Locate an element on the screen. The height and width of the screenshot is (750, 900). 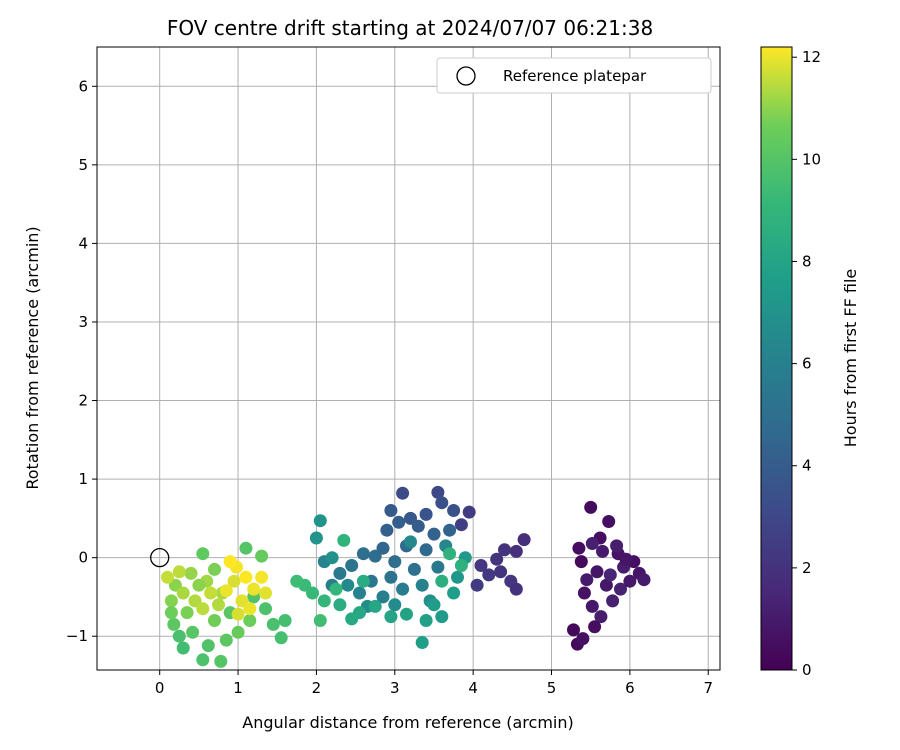
x-tick-label: 2 is located at coordinates (317, 688).